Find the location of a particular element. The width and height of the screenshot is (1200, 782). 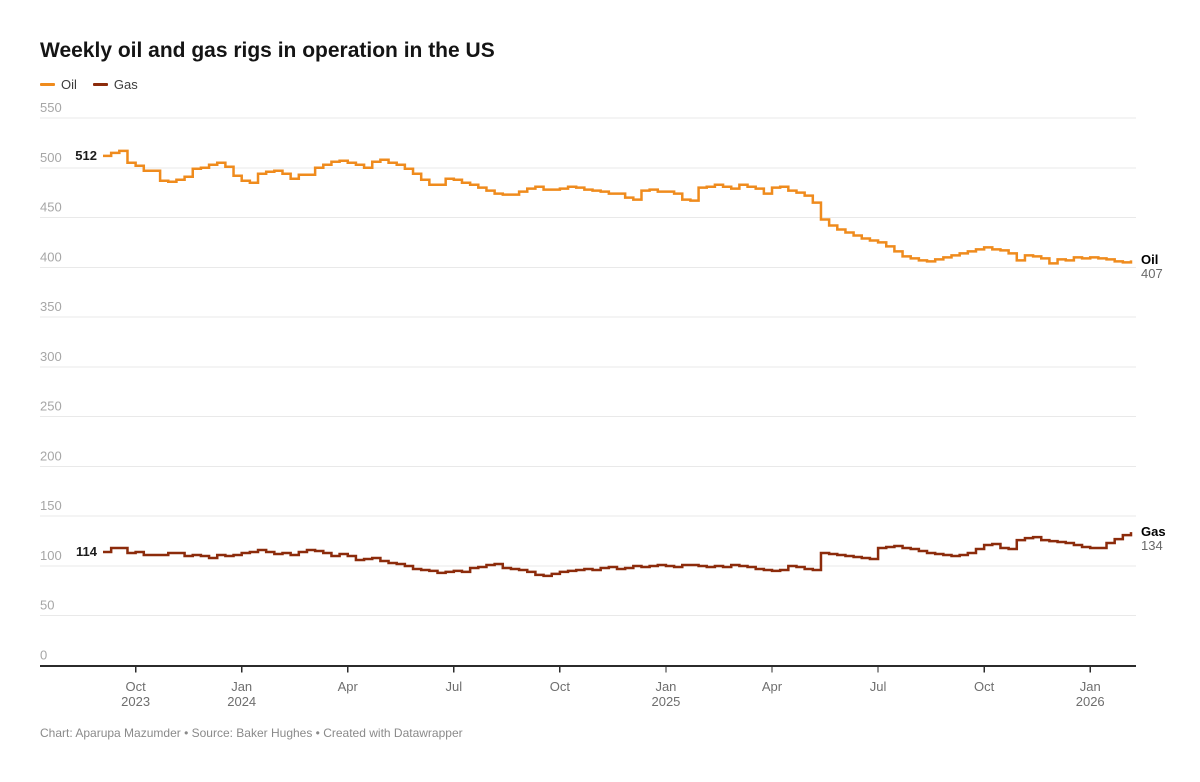

x-axis is located at coordinates (588, 669).